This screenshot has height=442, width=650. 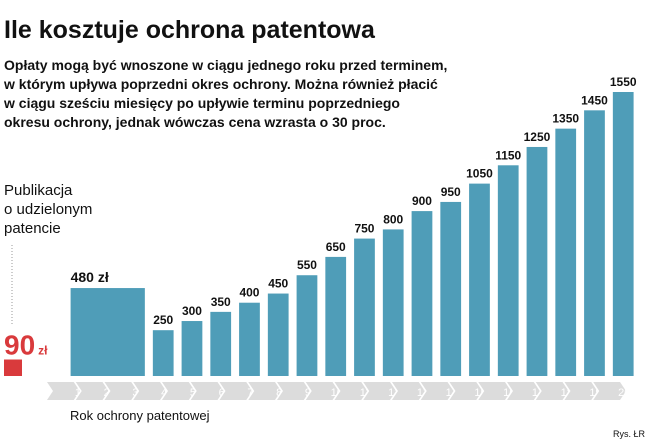 What do you see at coordinates (107, 393) in the screenshot?
I see `x-tick-label: 2` at bounding box center [107, 393].